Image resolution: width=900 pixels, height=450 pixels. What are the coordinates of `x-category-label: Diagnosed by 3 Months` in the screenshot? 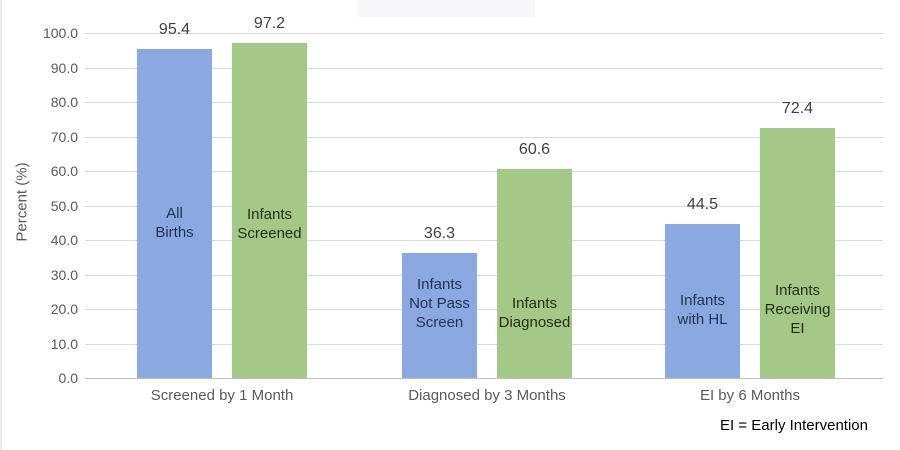 It's located at (487, 395).